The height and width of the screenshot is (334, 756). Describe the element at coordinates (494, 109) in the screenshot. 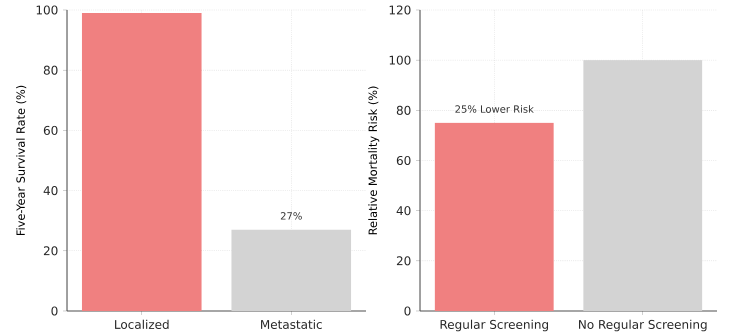

I see `annotation: 25% Lower Risk` at that location.